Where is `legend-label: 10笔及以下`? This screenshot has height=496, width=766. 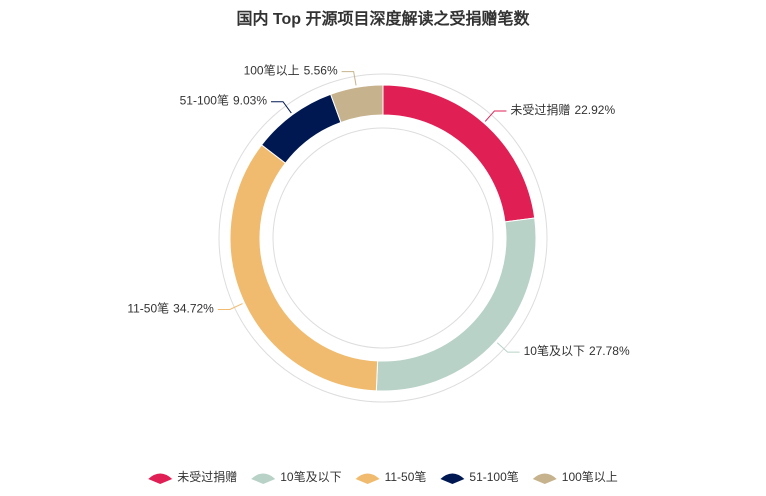
legend-label: 10笔及以下 is located at coordinates (310, 476).